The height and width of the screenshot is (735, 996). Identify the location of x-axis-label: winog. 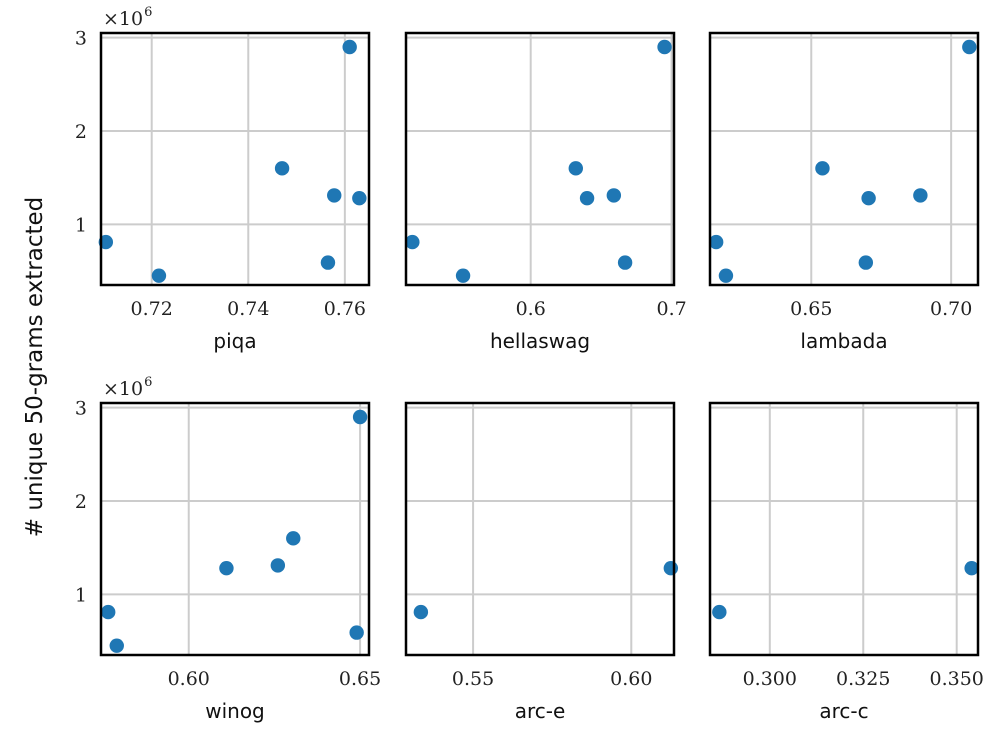
(235, 711).